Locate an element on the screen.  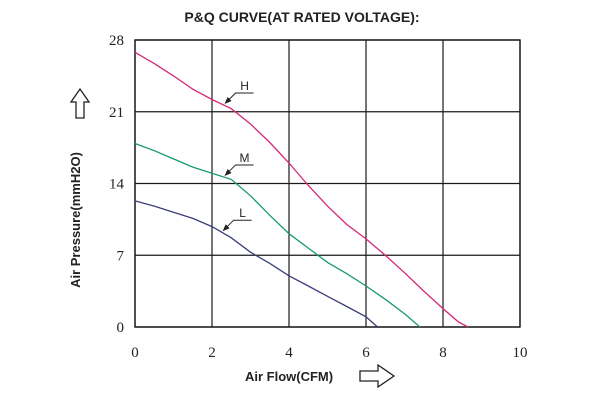
y-tick-label: 28 is located at coordinates (116, 41).